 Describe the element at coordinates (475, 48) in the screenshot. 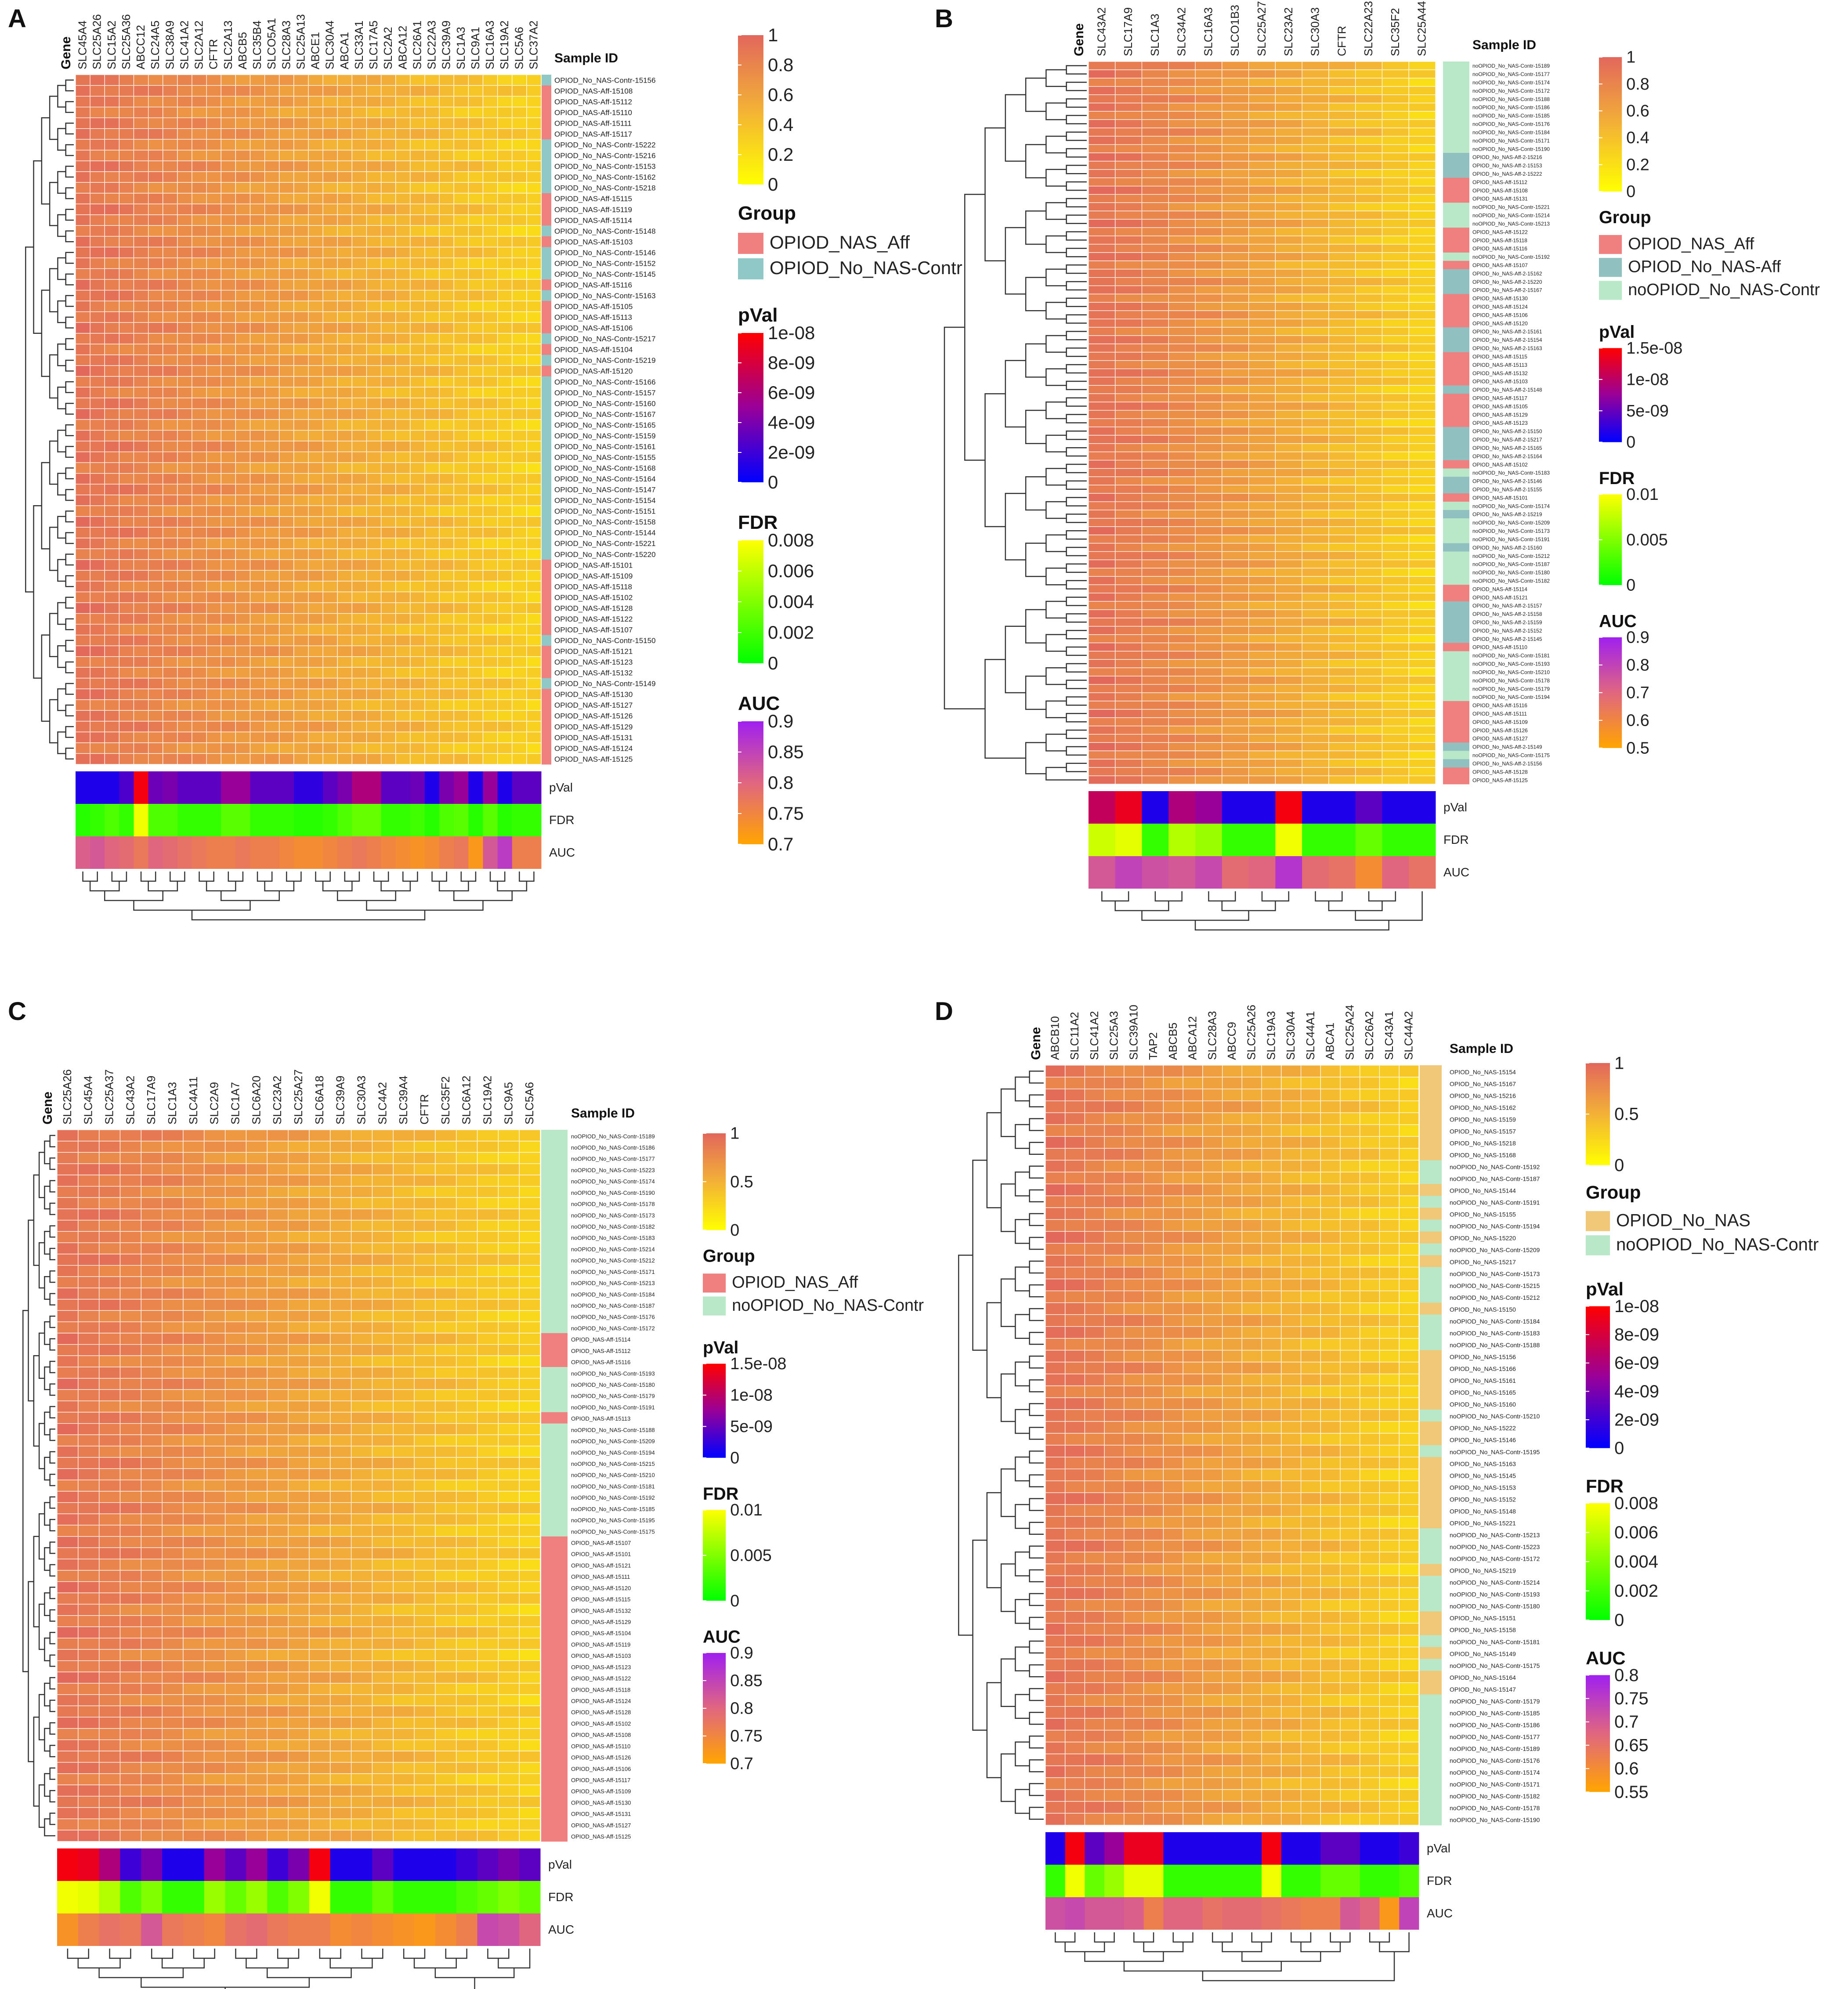

I see `gene-label: SLC9A1` at that location.